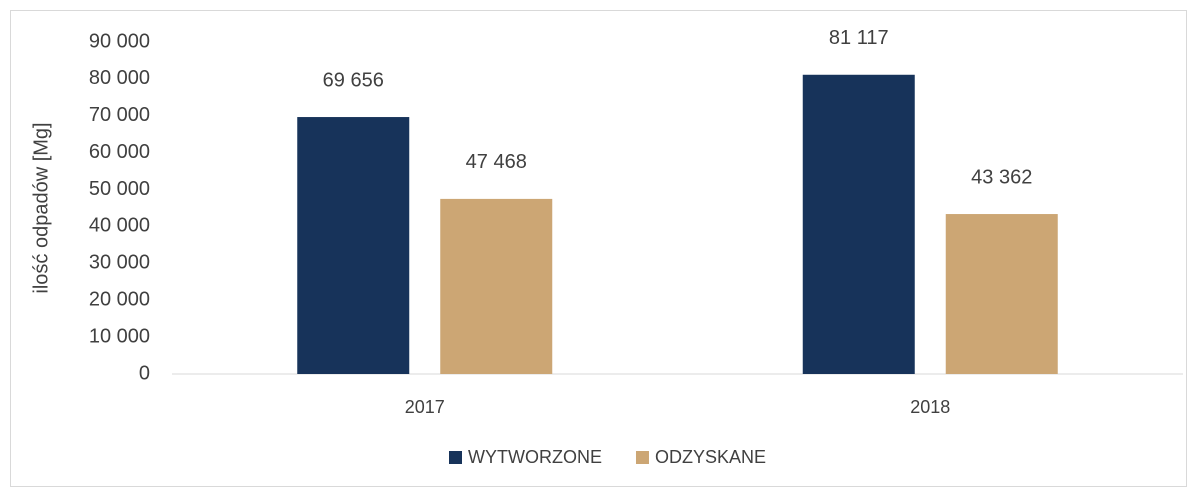 The height and width of the screenshot is (493, 1197). Describe the element at coordinates (119, 41) in the screenshot. I see `y-tick-label: 90 000` at that location.